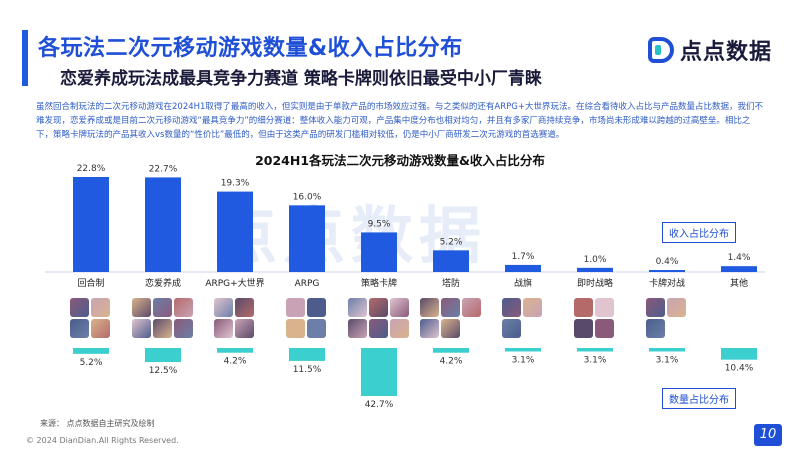 The image size is (800, 449). What do you see at coordinates (595, 260) in the screenshot?
I see `revenue-label: 1.0%` at bounding box center [595, 260].